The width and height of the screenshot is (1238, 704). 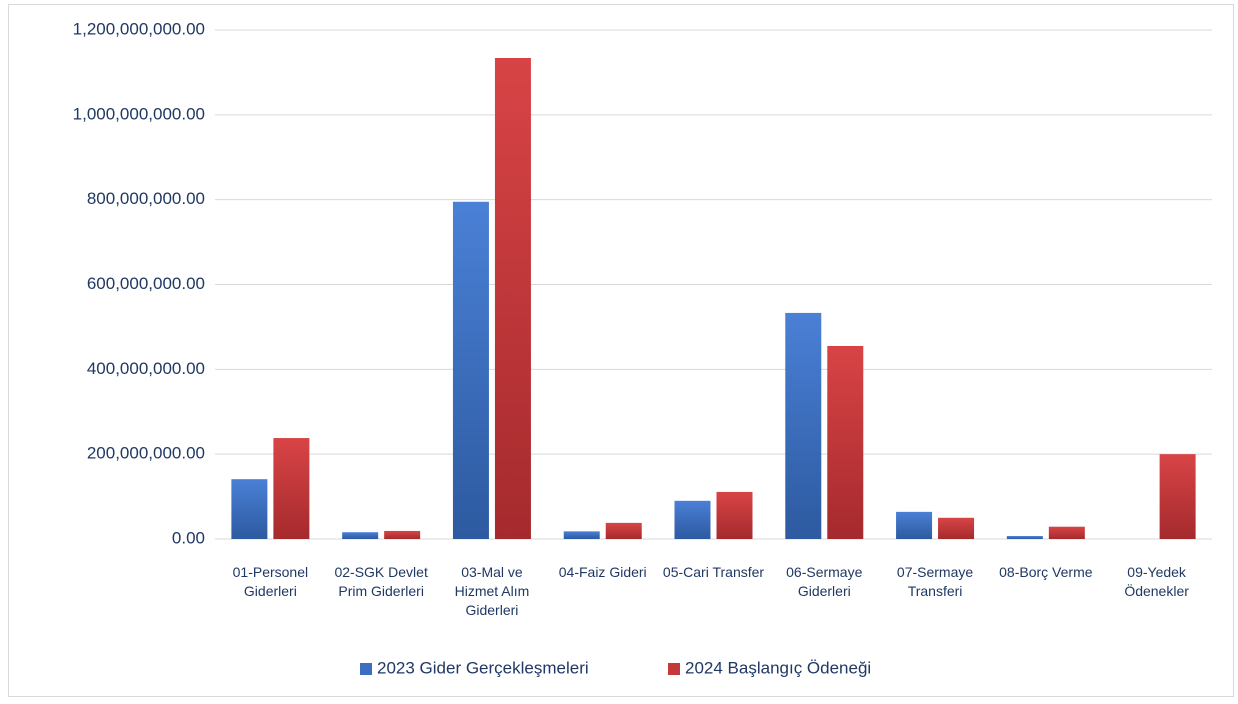 What do you see at coordinates (146, 368) in the screenshot?
I see `y-tick-label: 400,000,000.00` at bounding box center [146, 368].